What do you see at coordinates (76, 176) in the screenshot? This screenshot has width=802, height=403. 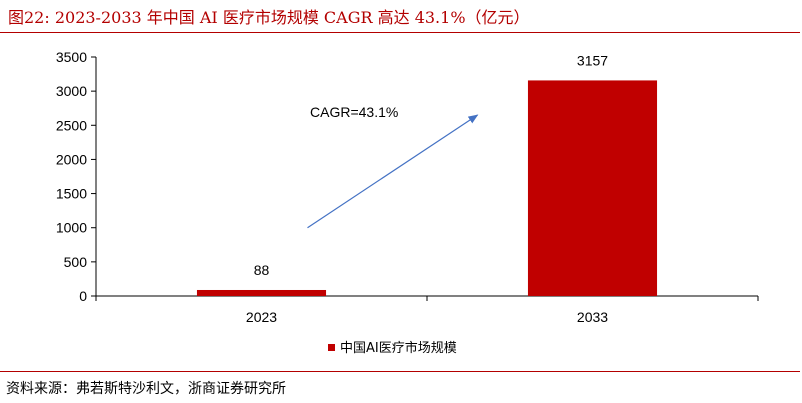 I see `y-axis: 0 500 1000 1500 2000 2500 3000 3500` at bounding box center [76, 176].